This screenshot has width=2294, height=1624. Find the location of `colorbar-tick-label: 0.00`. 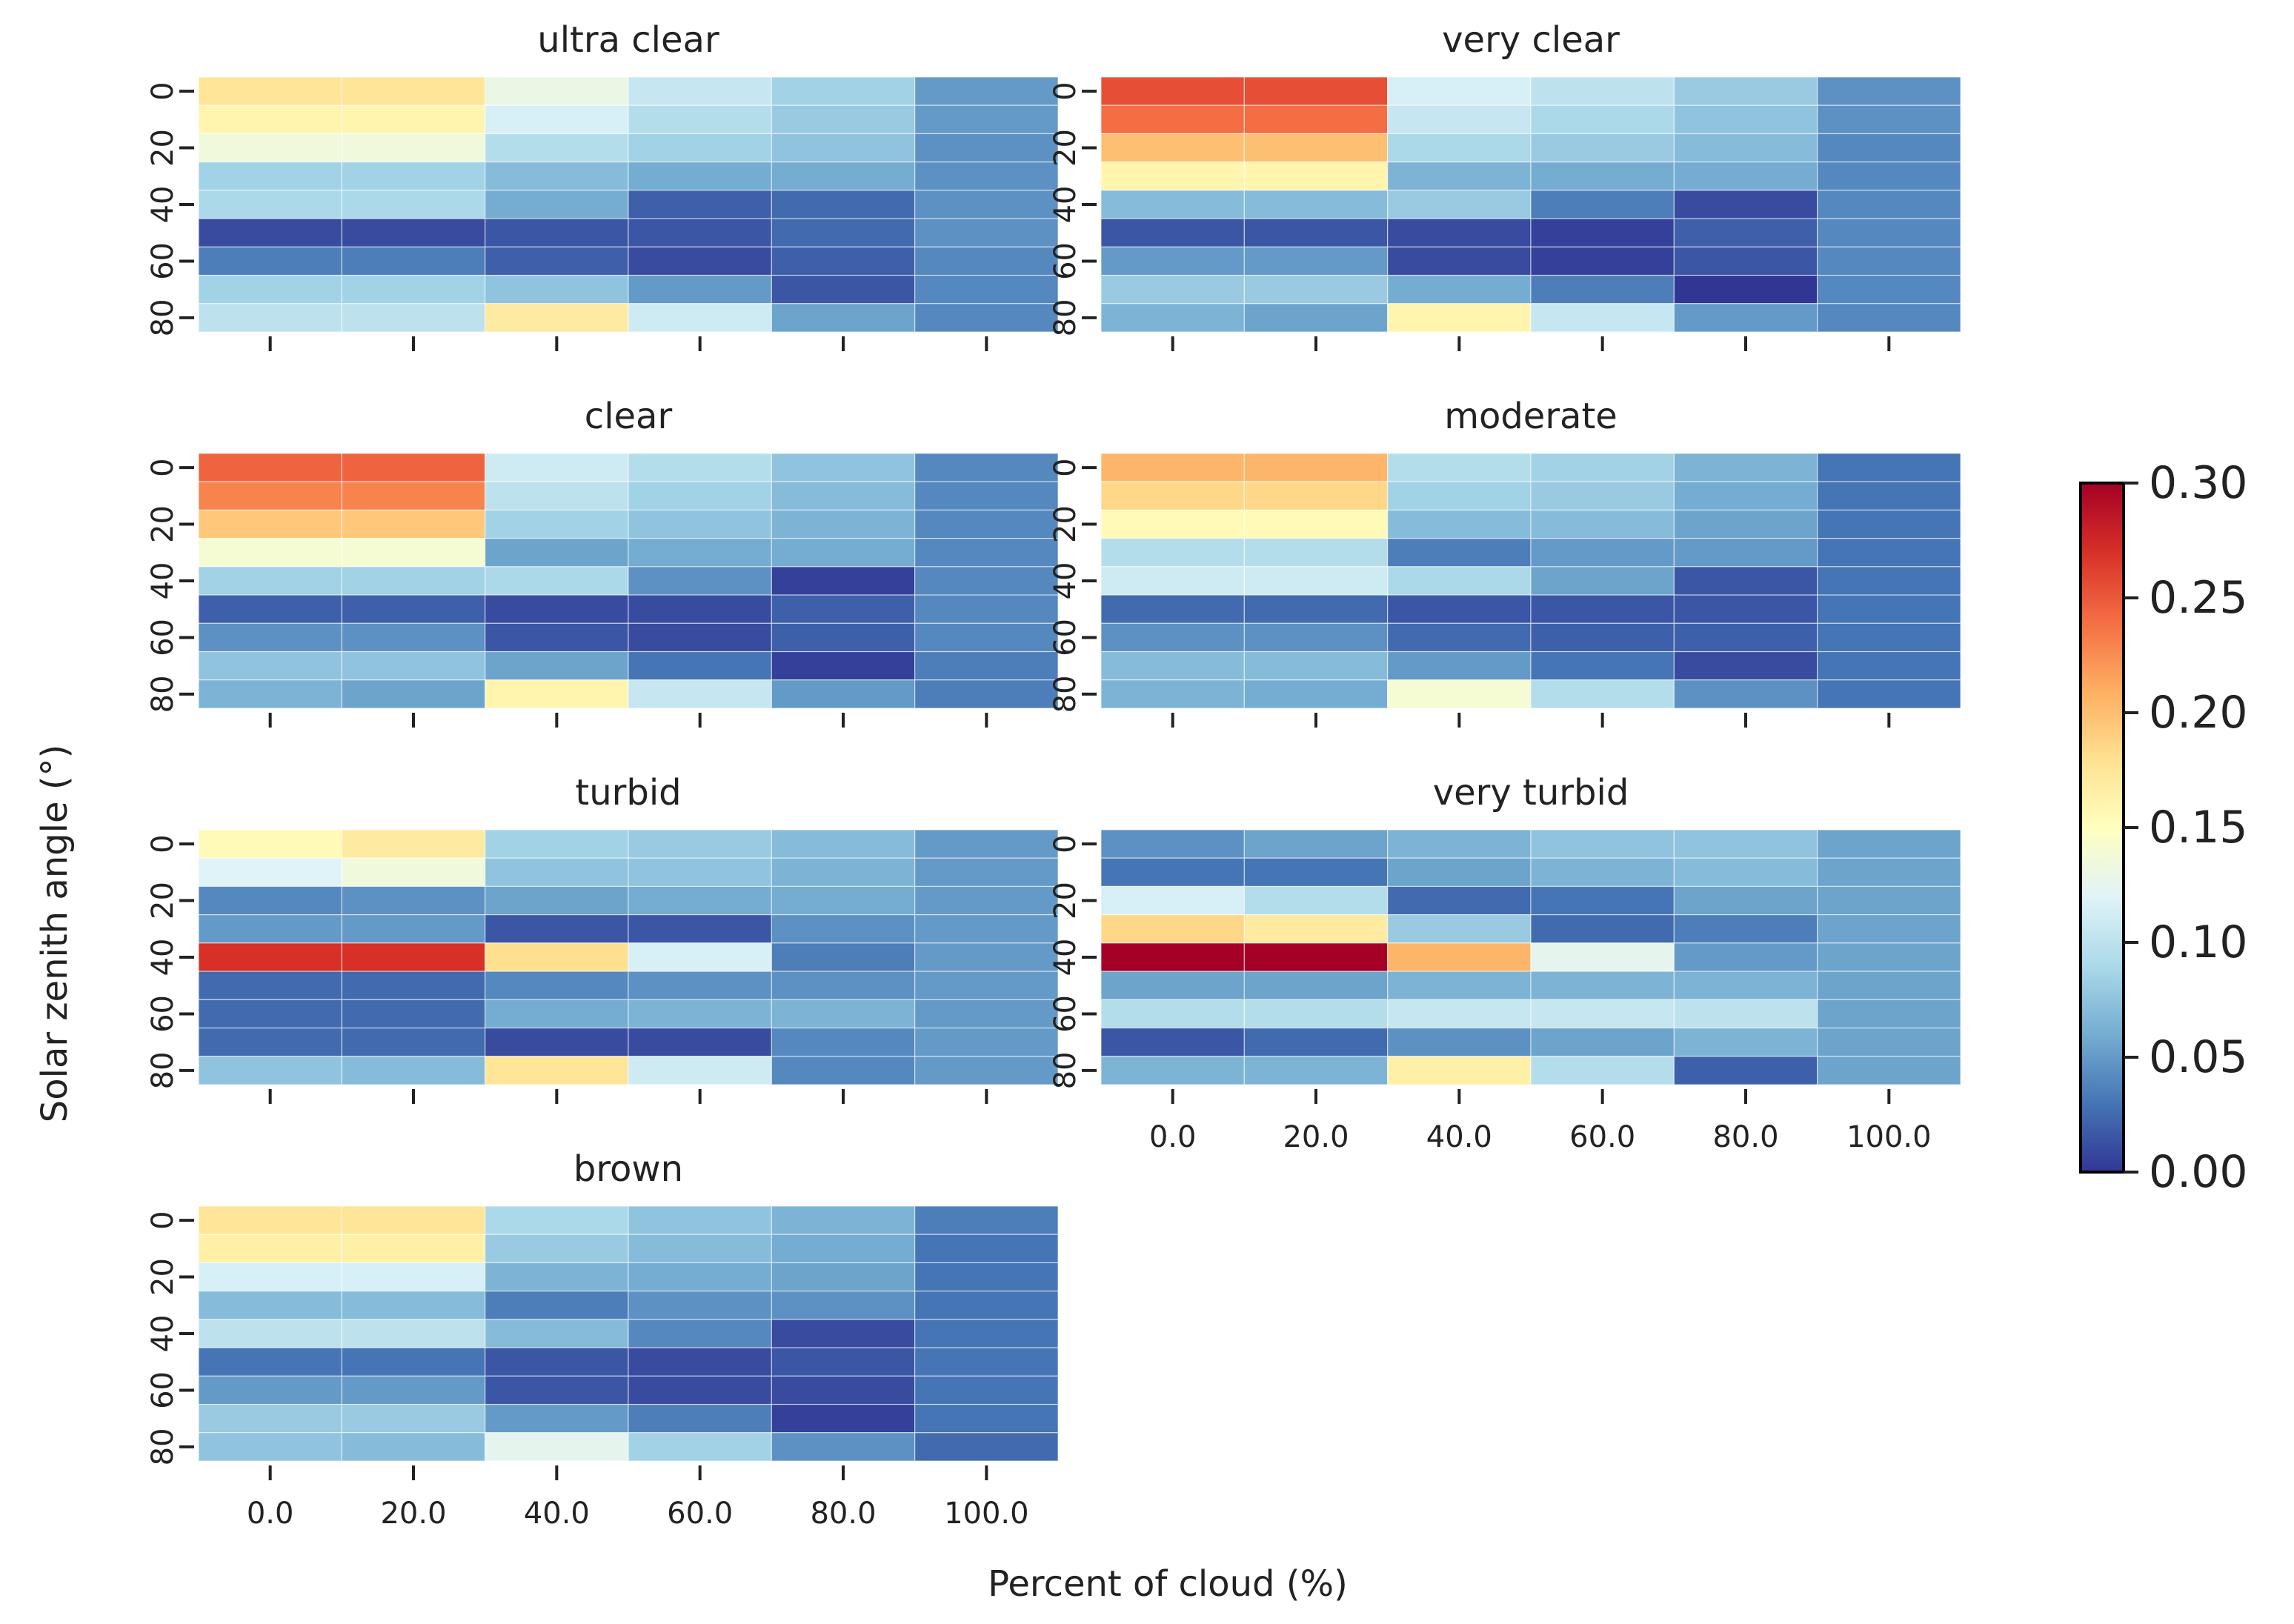

colorbar-tick-label: 0.00 is located at coordinates (2198, 1172).